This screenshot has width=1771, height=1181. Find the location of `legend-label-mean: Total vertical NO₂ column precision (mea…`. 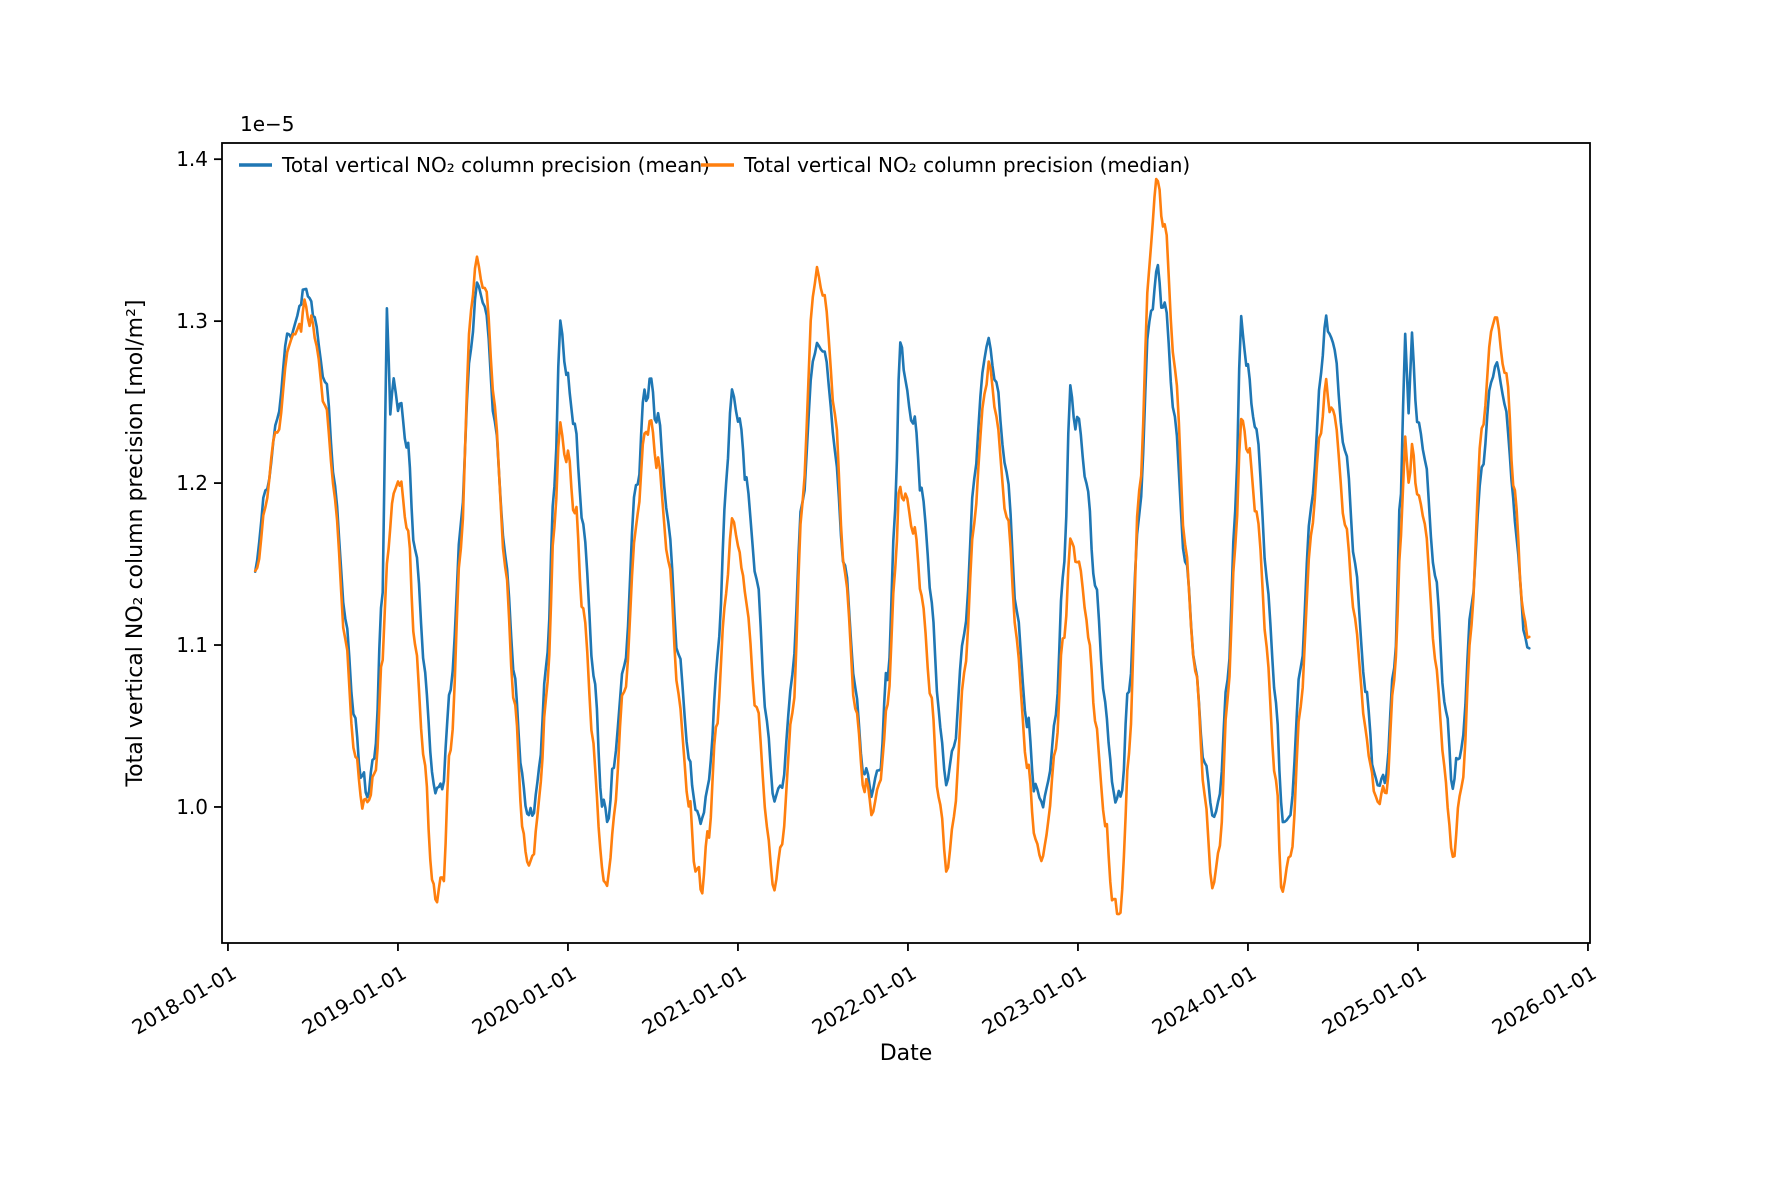

legend-label-mean: Total vertical NO₂ column precision (mea… is located at coordinates (495, 165).